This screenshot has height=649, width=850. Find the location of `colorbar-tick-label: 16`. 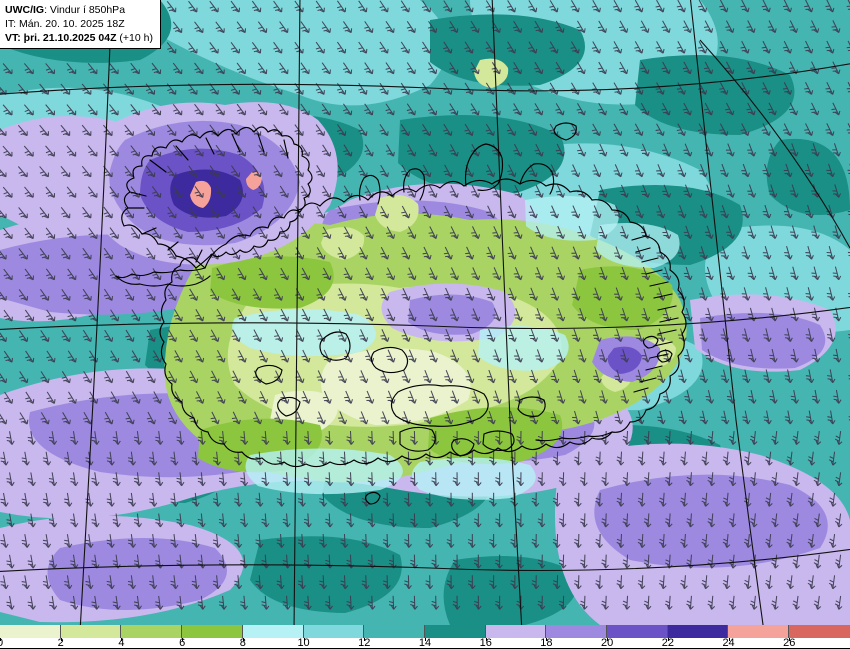

colorbar-tick-label: 16 is located at coordinates (485, 643).